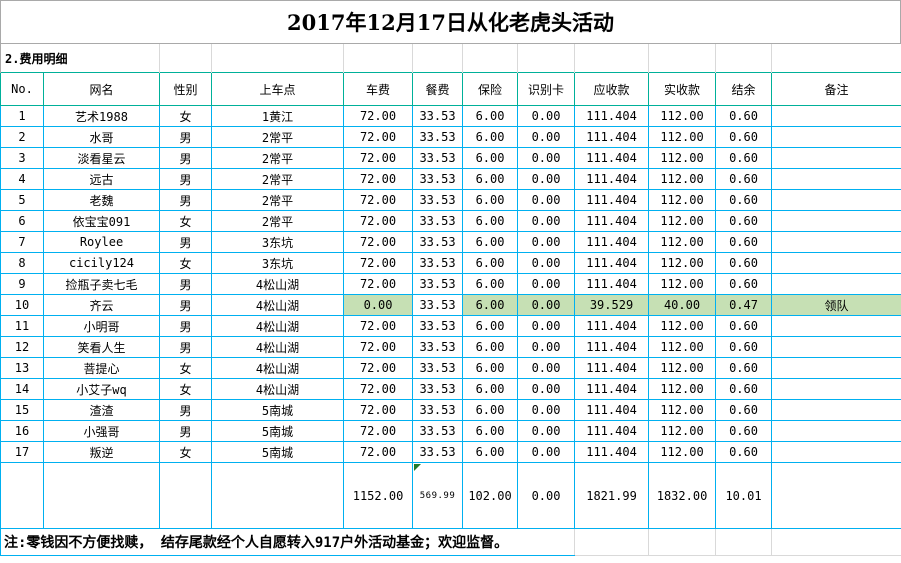  I want to click on cell-name: 水哥, so click(101, 137).